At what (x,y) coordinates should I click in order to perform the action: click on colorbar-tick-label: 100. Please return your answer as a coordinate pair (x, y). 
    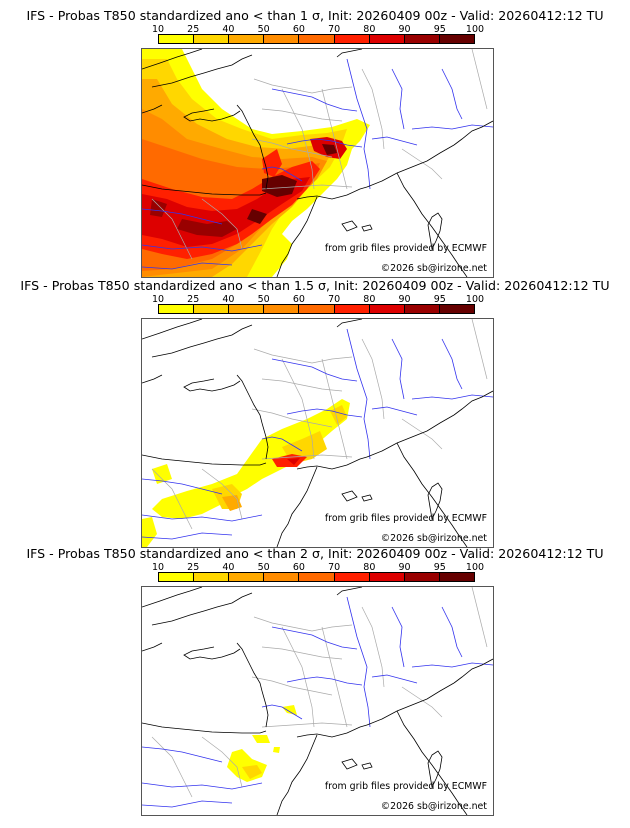
    Looking at the image, I should click on (475, 29).